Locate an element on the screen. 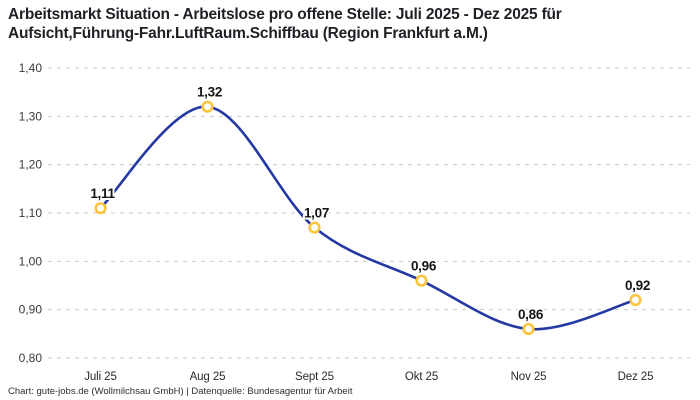 The width and height of the screenshot is (700, 400). x-tick-label: Nov 25 is located at coordinates (529, 377).